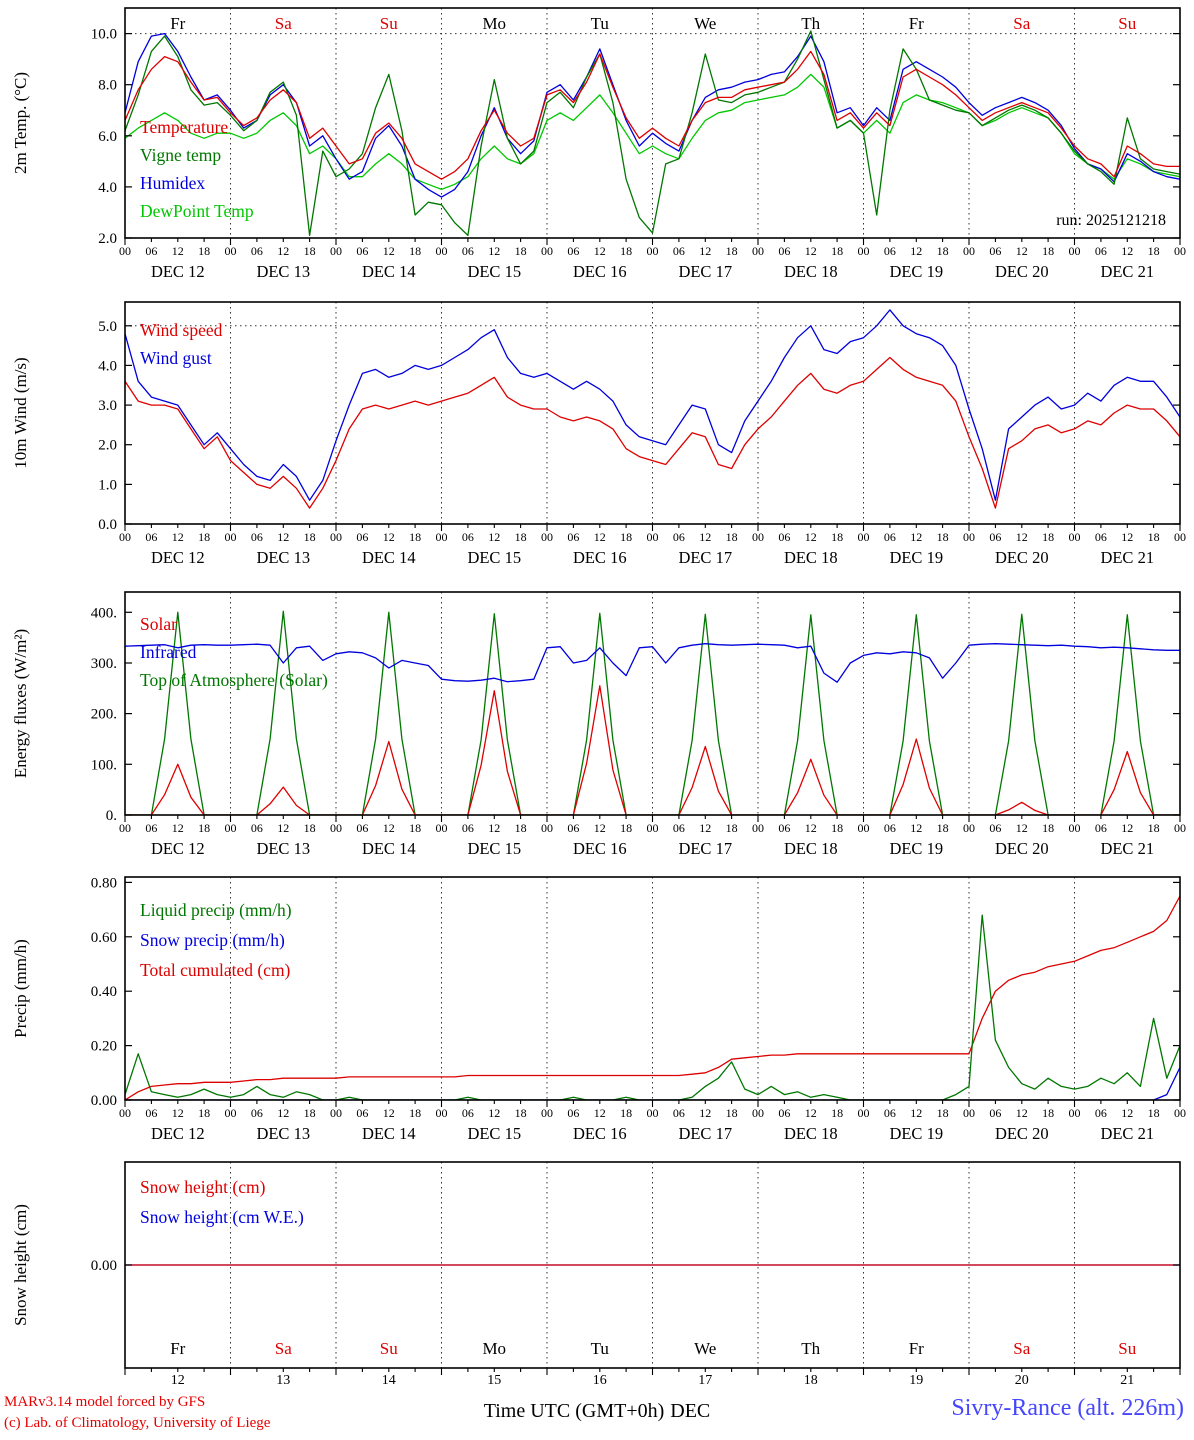 The width and height of the screenshot is (1194, 1440). Describe the element at coordinates (389, 1133) in the screenshot. I see `date-label: DEC 14` at that location.